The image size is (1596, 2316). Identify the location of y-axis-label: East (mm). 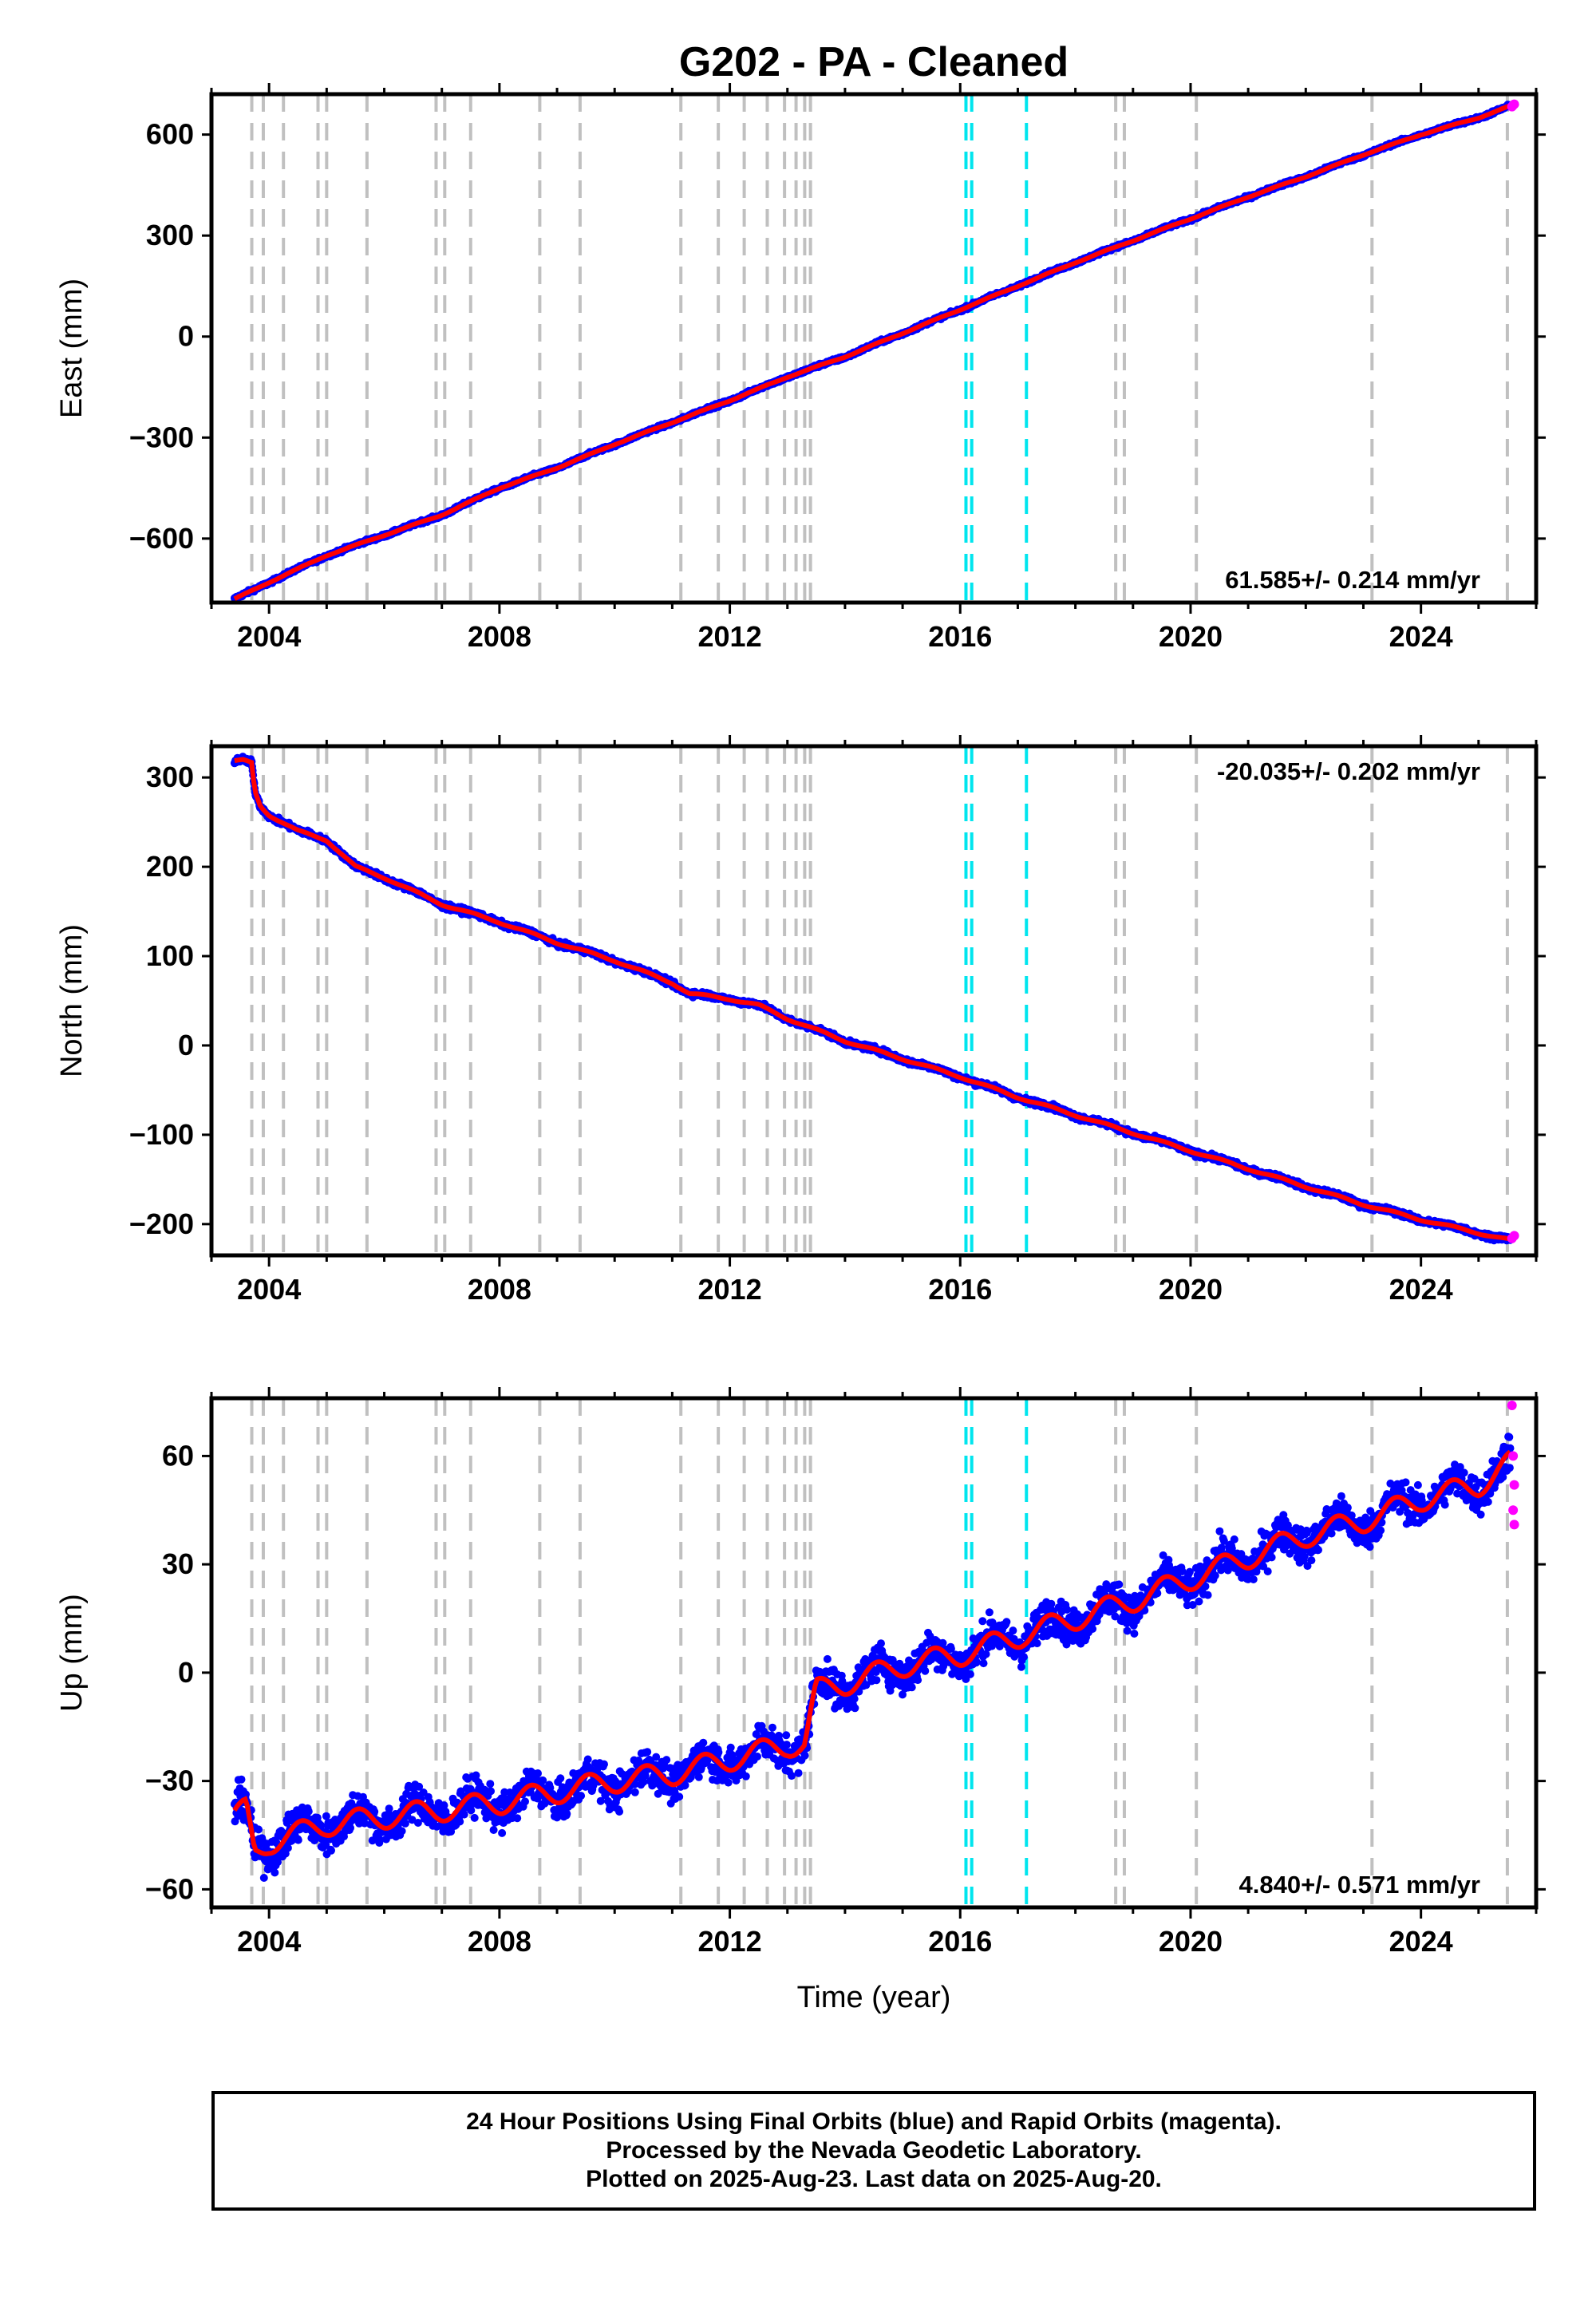
(72, 348).